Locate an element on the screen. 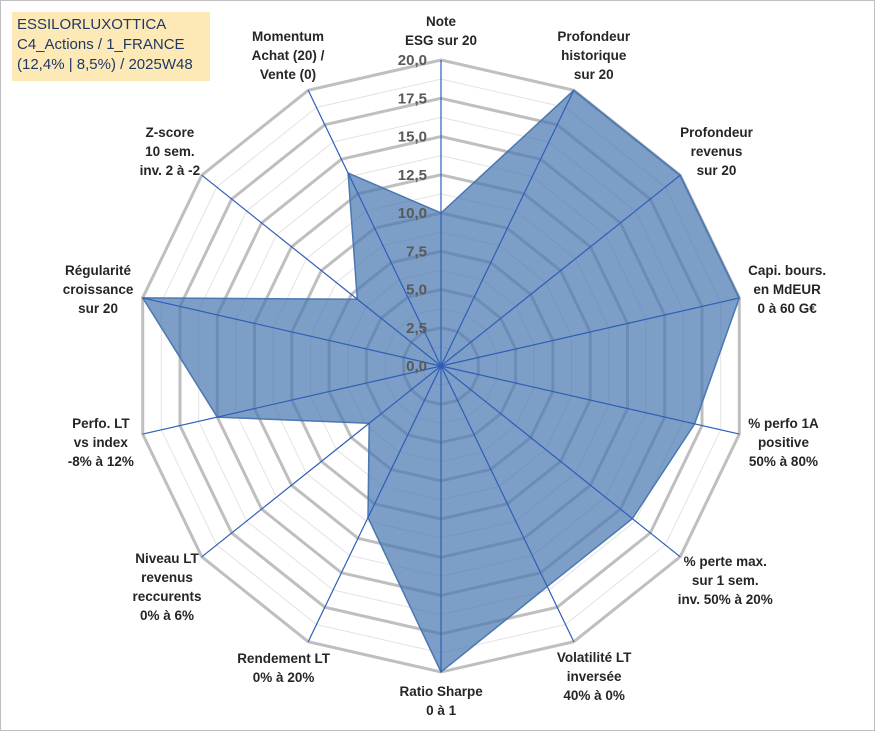 Image resolution: width=875 pixels, height=731 pixels. axis-label-line: Rendement LT is located at coordinates (283, 658).